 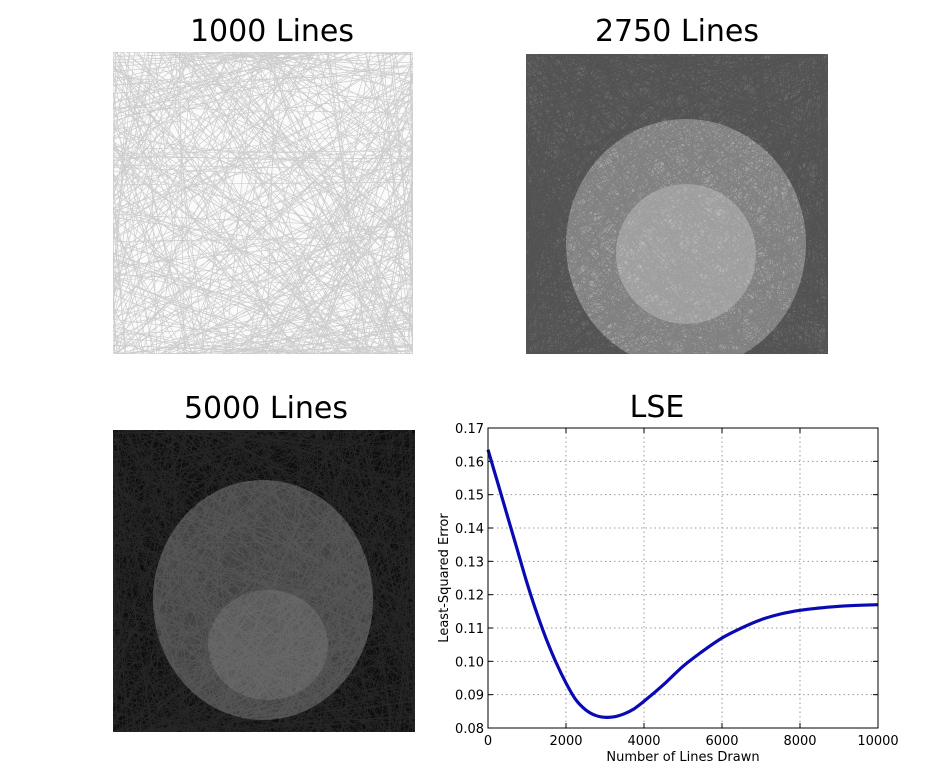 I want to click on x-tick-label: 4000, so click(x=643, y=741).